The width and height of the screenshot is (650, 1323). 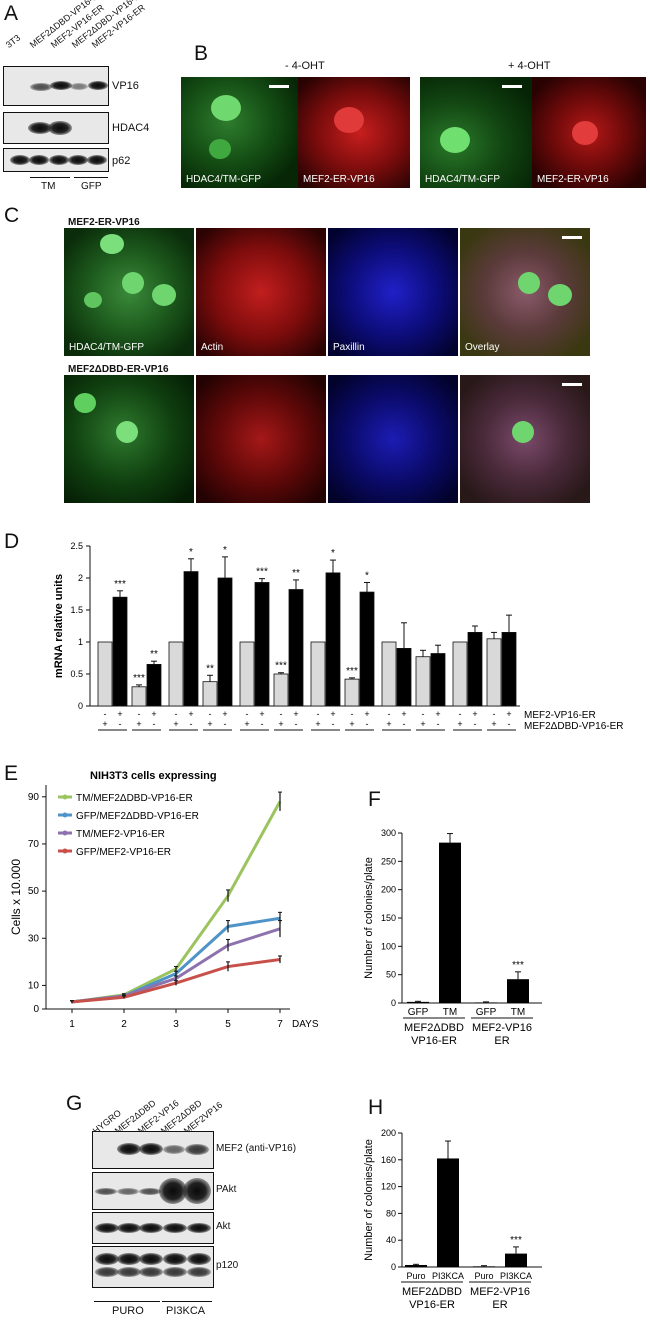 I want to click on micrograph-c2-overlay, so click(x=525, y=439).